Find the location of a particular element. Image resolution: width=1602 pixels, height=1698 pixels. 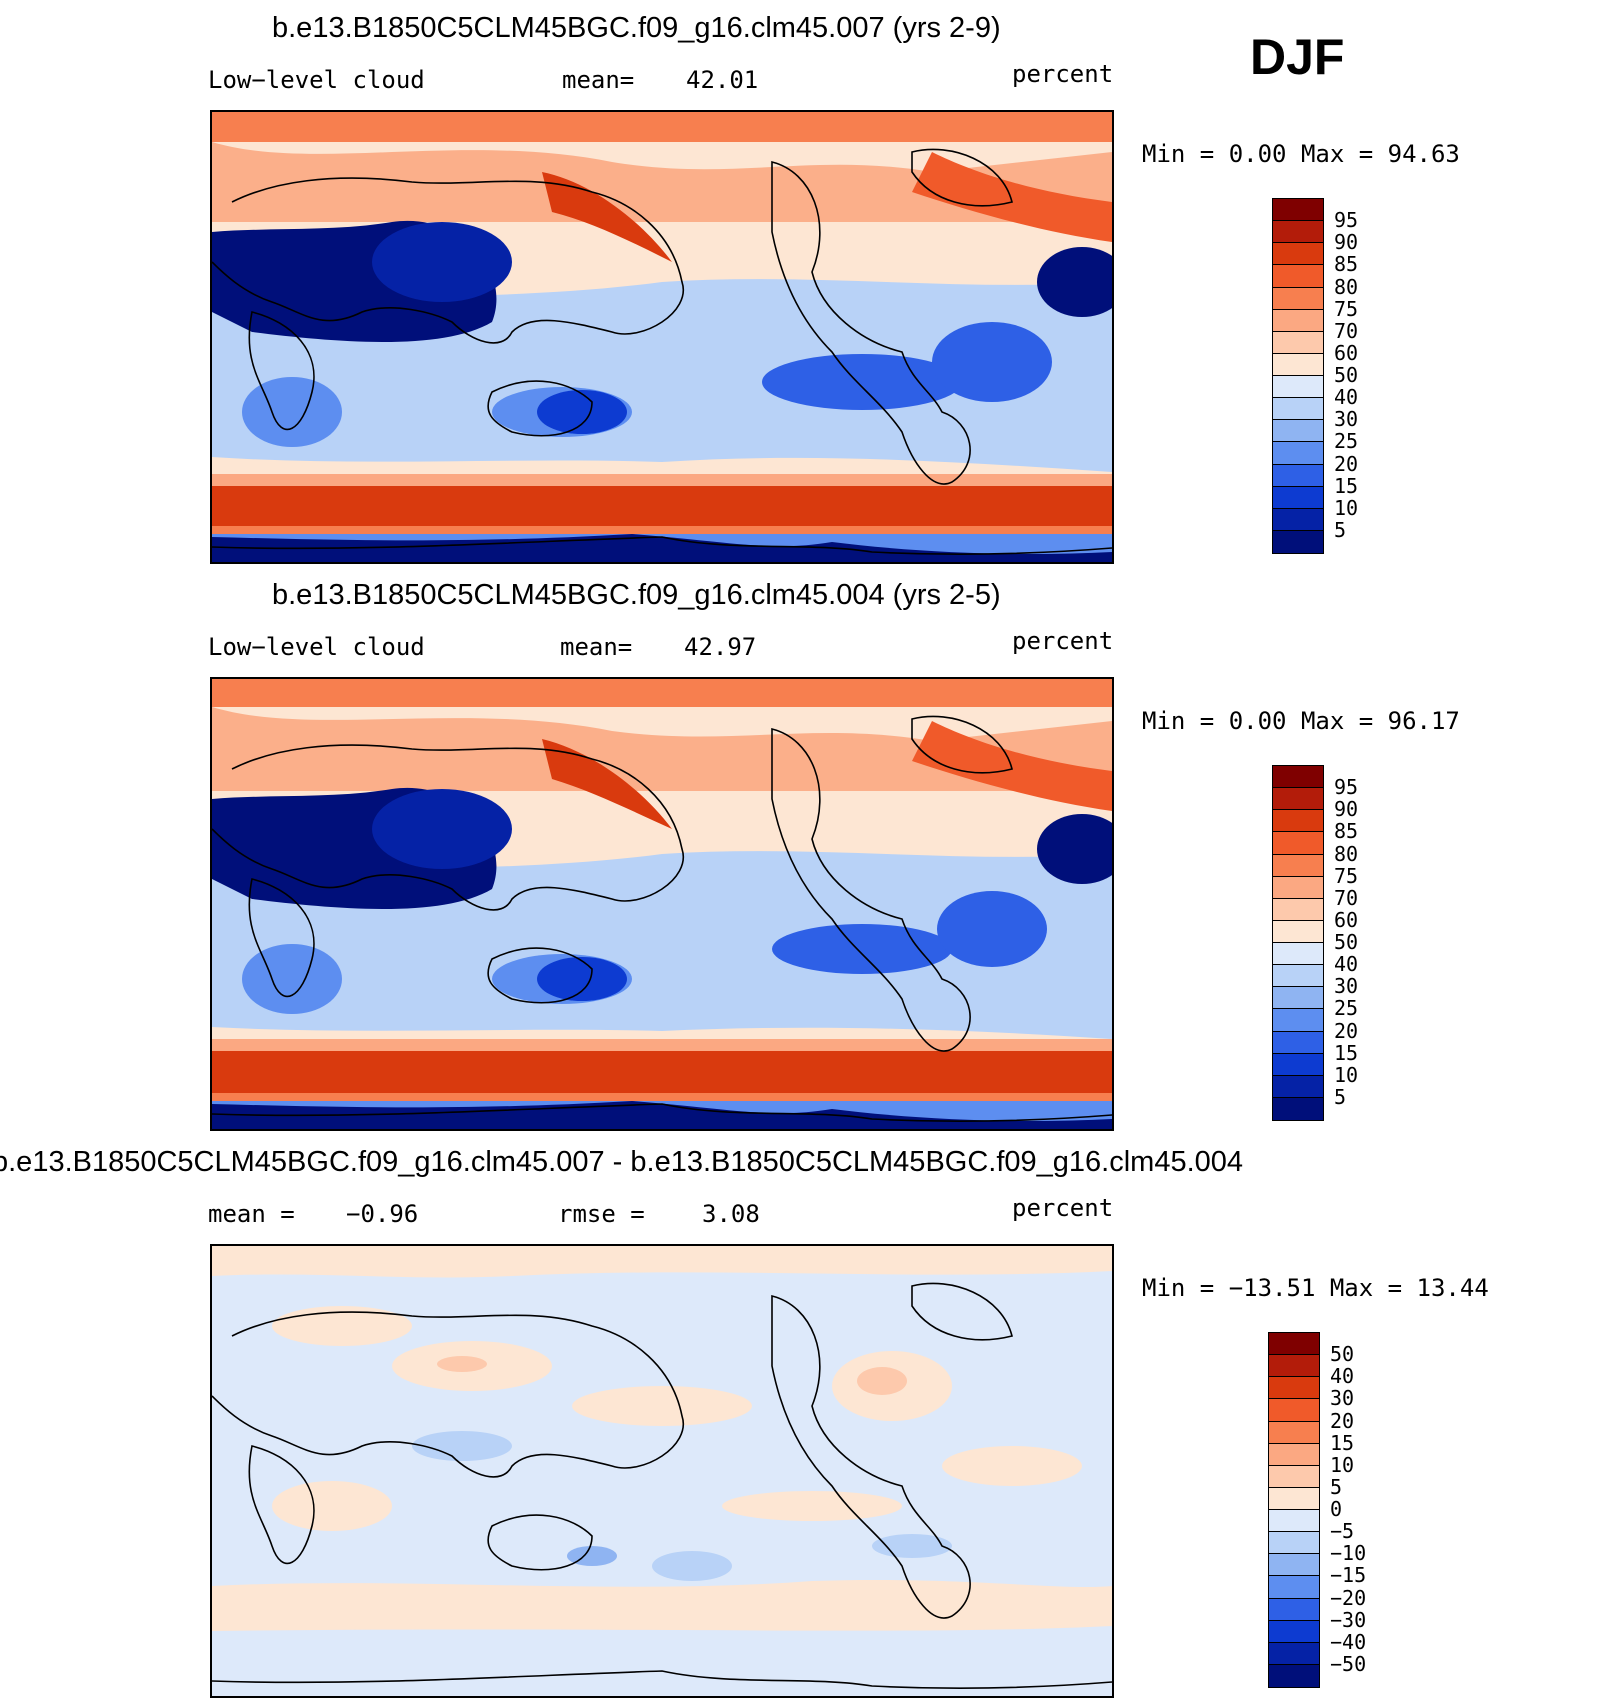

panel-3-mean-label: mean = is located at coordinates (251, 1214).